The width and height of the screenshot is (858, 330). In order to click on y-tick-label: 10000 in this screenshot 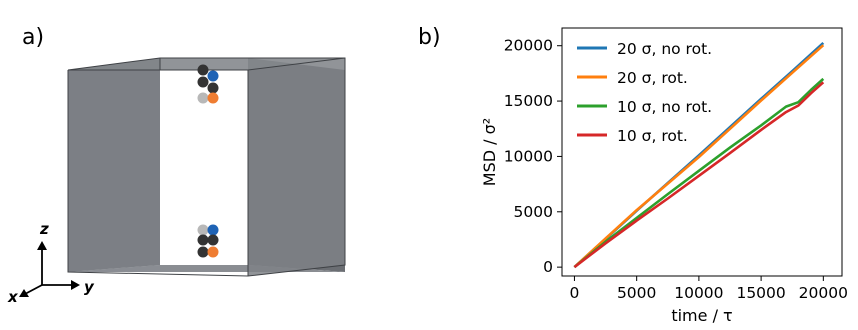, I will do `click(528, 156)`.